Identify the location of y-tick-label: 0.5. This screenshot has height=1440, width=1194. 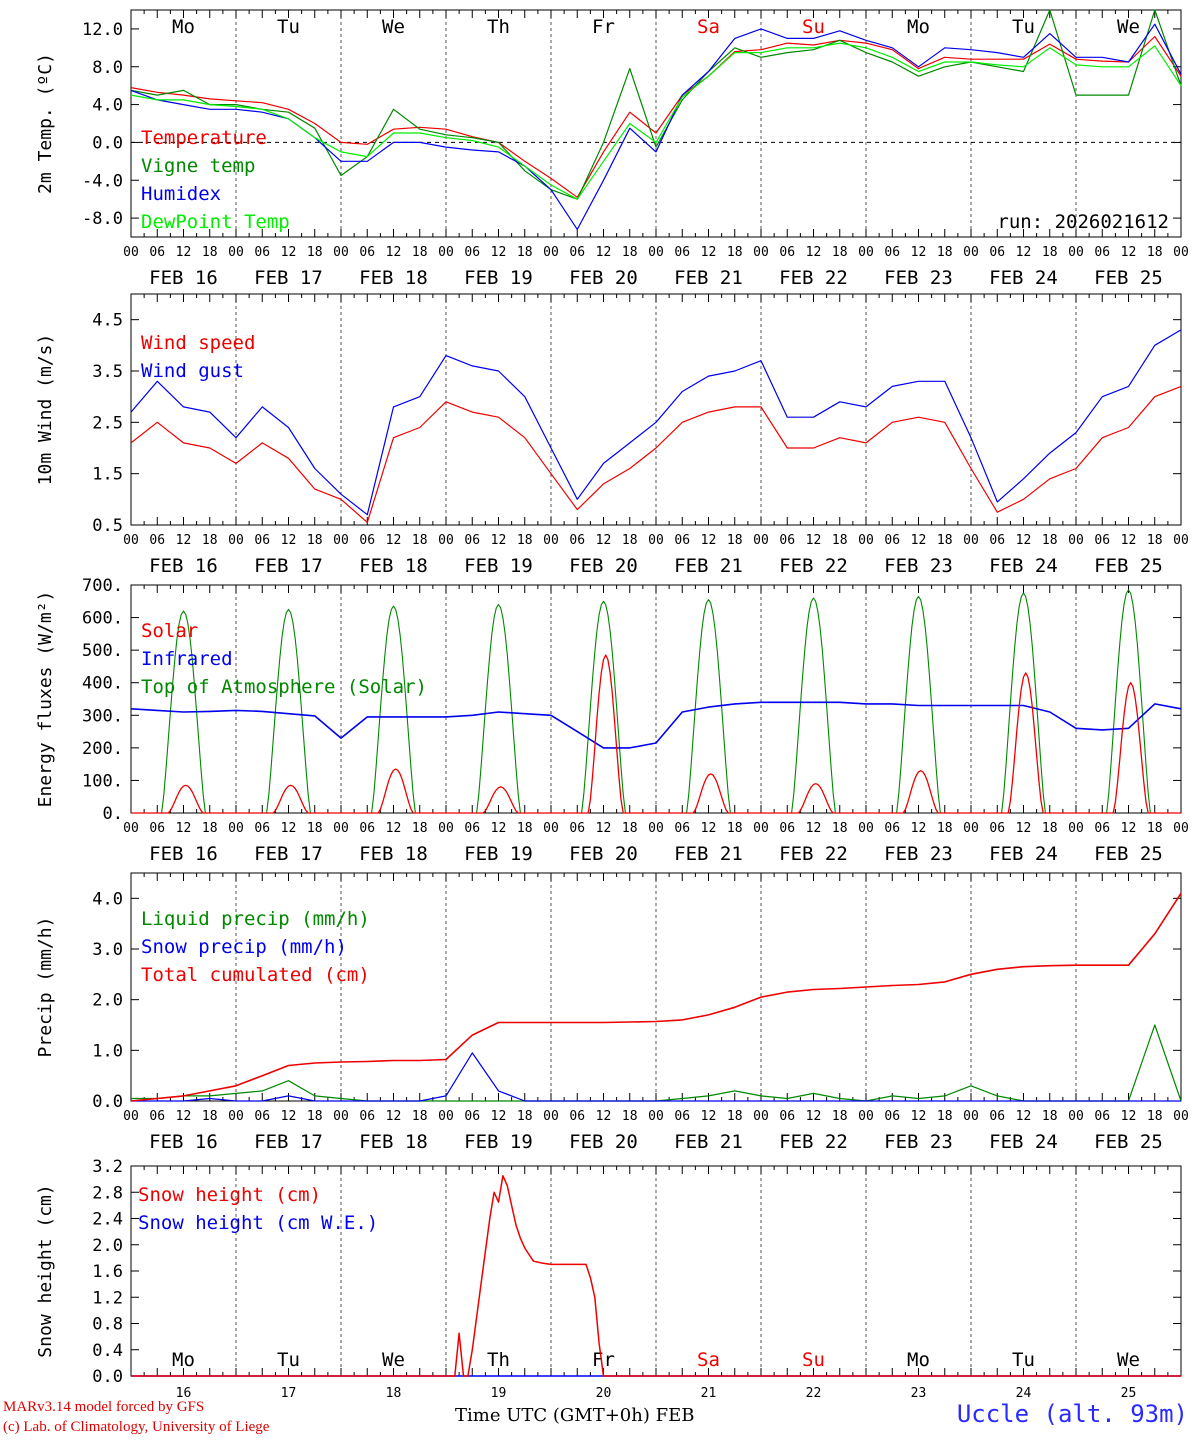
(107, 526).